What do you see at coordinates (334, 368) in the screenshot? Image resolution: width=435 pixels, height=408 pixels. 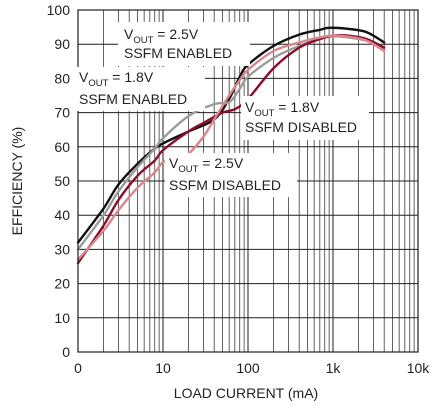 I see `x-tick-label: 1k` at bounding box center [334, 368].